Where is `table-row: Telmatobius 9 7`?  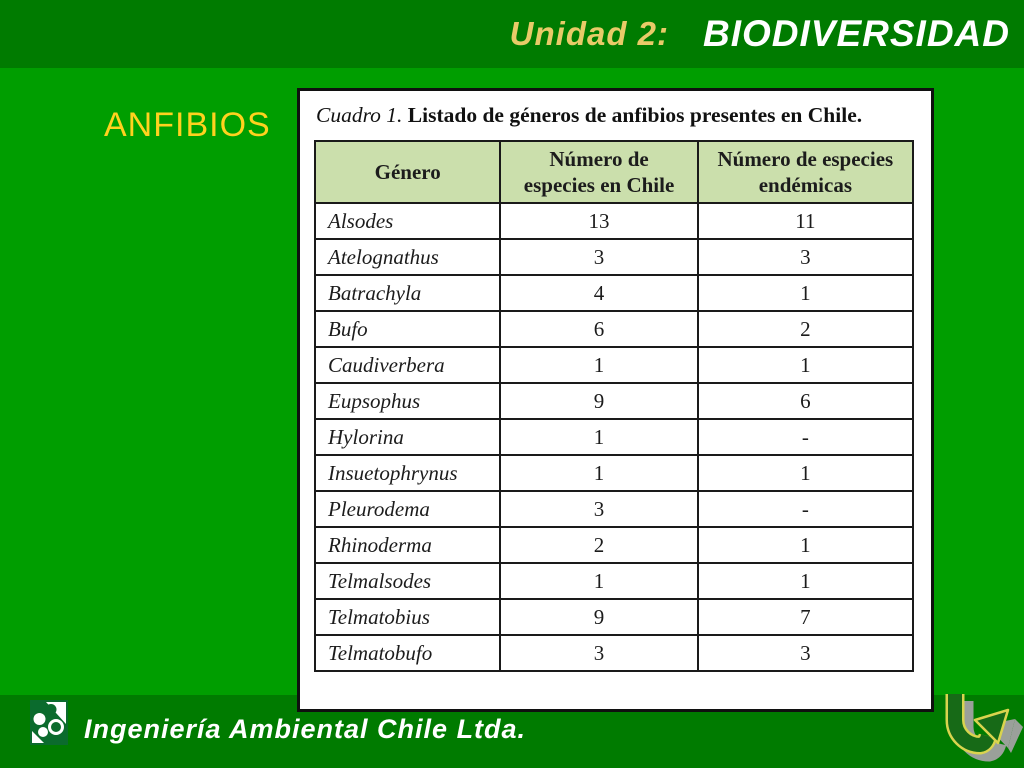 table-row: Telmatobius 9 7 is located at coordinates (614, 617).